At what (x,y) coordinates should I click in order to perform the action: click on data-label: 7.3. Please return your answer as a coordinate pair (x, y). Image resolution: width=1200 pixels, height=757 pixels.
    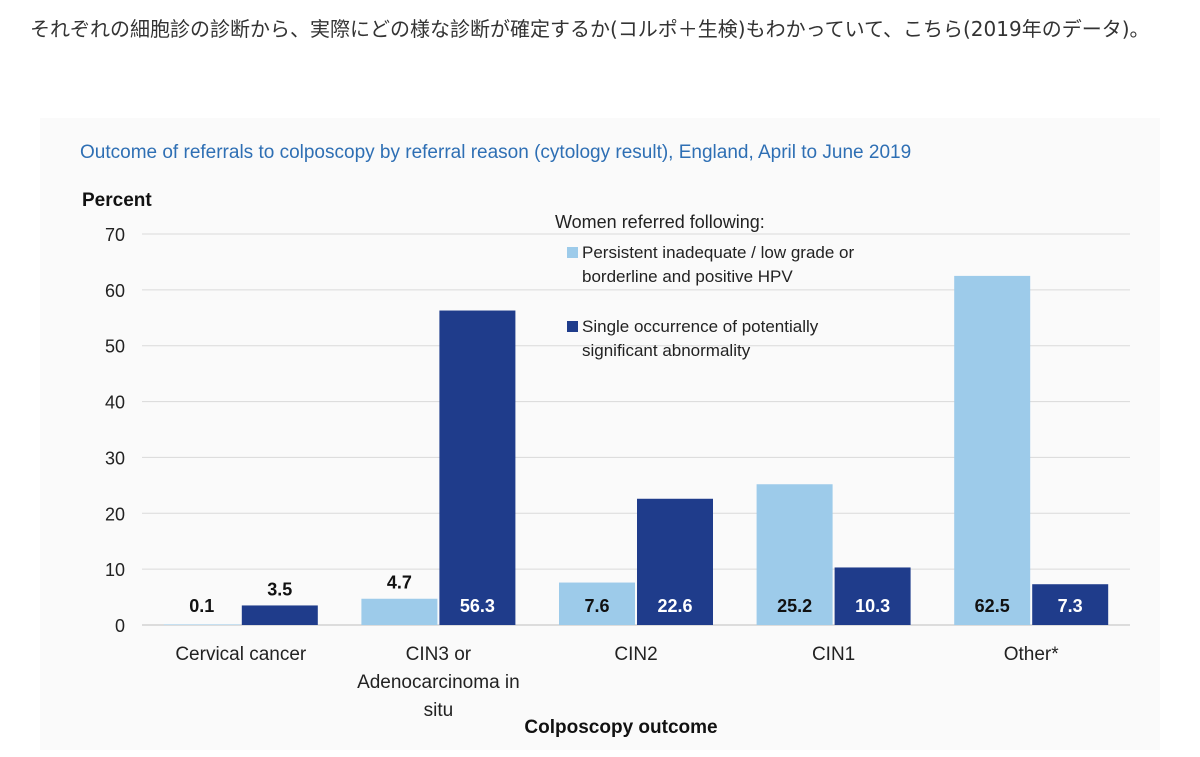
    Looking at the image, I should click on (1070, 606).